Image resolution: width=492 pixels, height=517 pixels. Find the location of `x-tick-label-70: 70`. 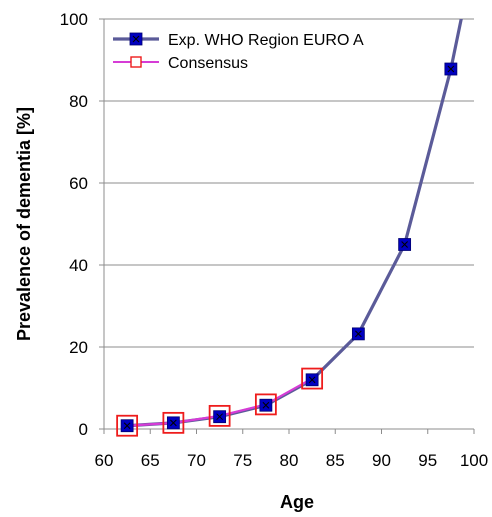

x-tick-label-70: 70 is located at coordinates (196, 460).